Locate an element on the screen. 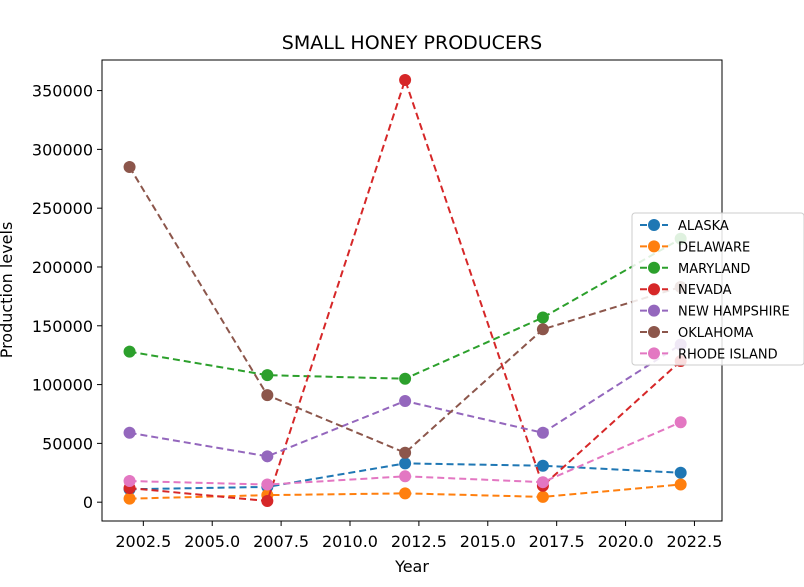 The height and width of the screenshot is (587, 804). x-tick-label: 2017.5 is located at coordinates (557, 541).